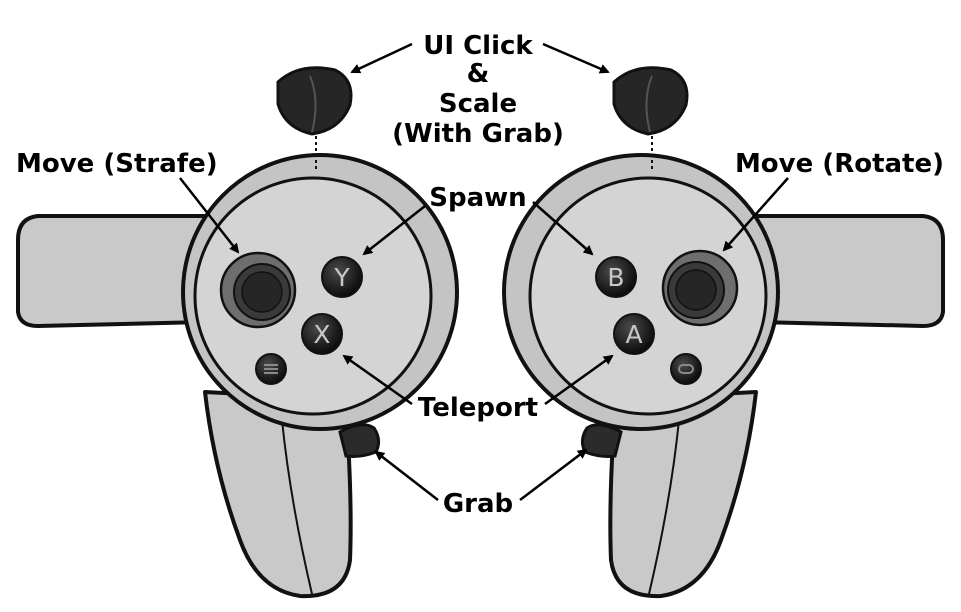 The image size is (961, 612). Describe the element at coordinates (258, 290) in the screenshot. I see `left-thumbstick` at that location.